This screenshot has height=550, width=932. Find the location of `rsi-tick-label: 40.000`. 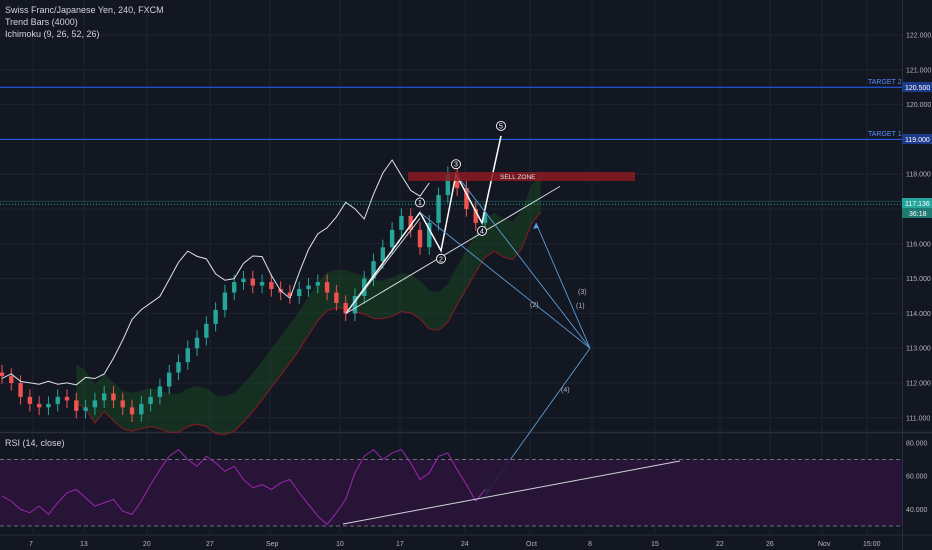

rsi-tick-label: 40.000 is located at coordinates (917, 510).